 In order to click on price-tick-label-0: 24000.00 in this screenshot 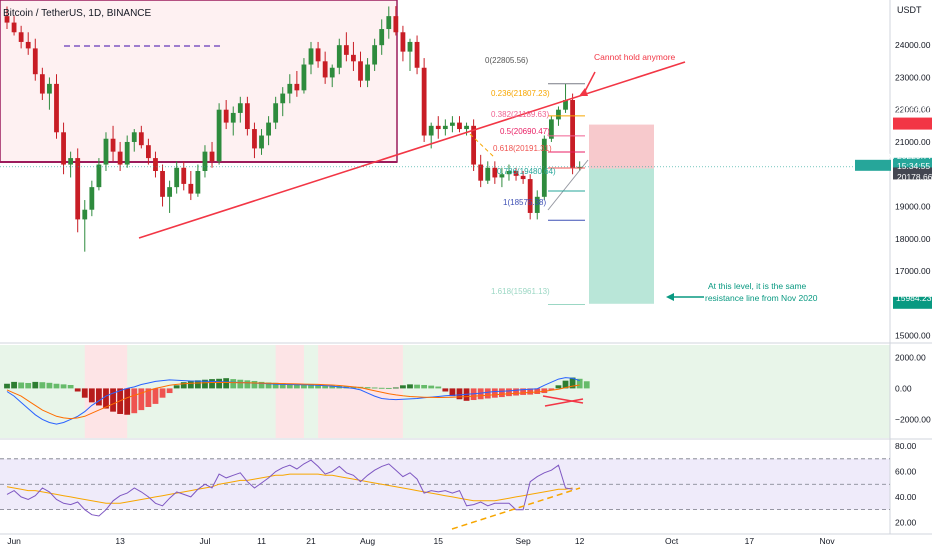, I will do `click(913, 45)`.